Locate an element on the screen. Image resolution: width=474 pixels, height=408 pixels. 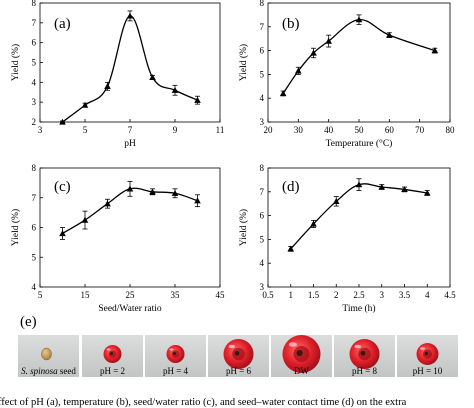
photo-cell: pH = 8 is located at coordinates (364, 356).